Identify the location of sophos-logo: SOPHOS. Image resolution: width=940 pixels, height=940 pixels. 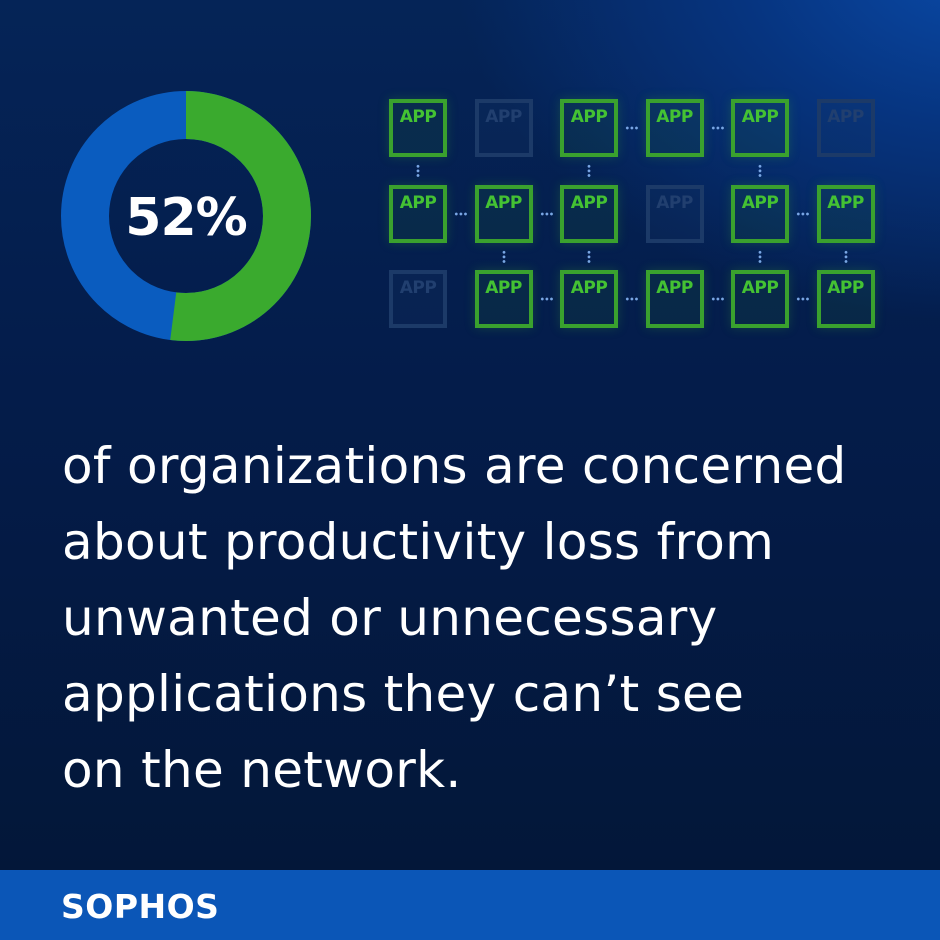
(140, 906).